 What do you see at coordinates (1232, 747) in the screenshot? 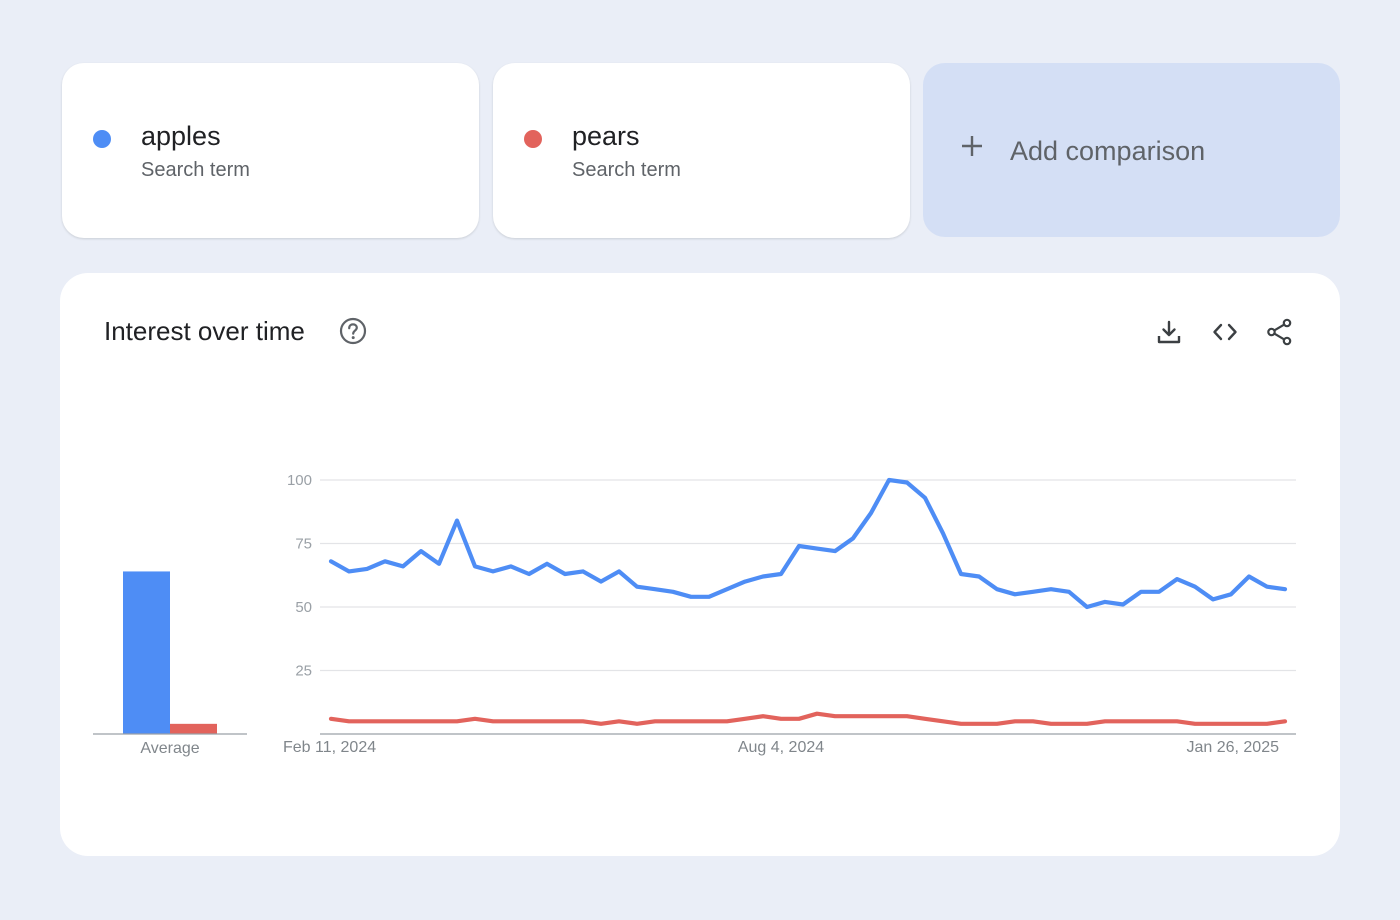
I see `x-tick-label: Jan 26, 2025` at bounding box center [1232, 747].